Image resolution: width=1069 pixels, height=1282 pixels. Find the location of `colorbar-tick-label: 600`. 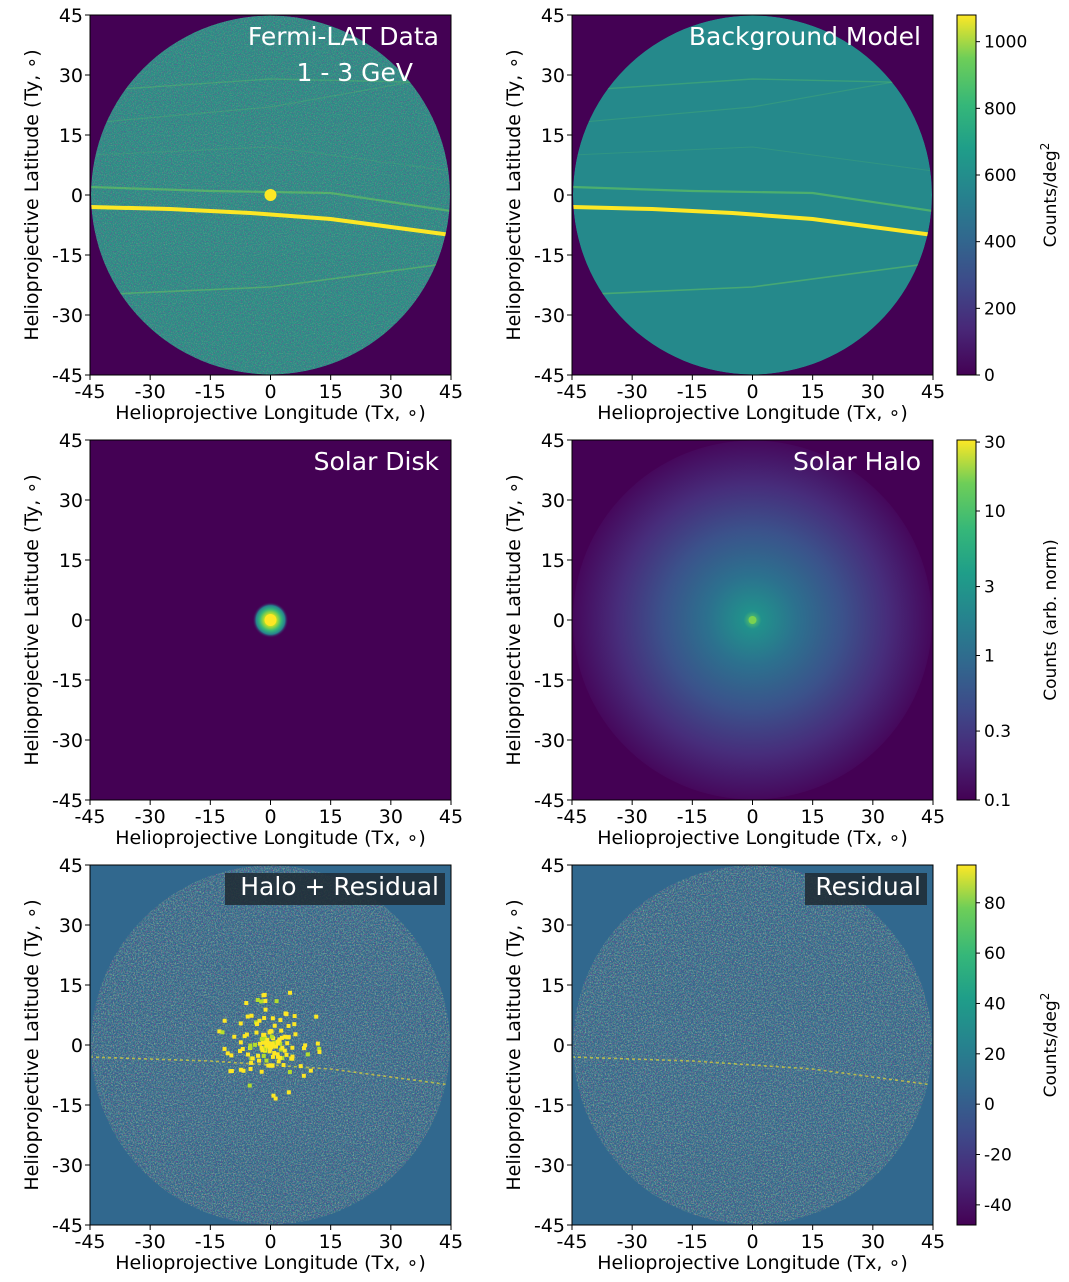

colorbar-tick-label: 600 is located at coordinates (1000, 176).